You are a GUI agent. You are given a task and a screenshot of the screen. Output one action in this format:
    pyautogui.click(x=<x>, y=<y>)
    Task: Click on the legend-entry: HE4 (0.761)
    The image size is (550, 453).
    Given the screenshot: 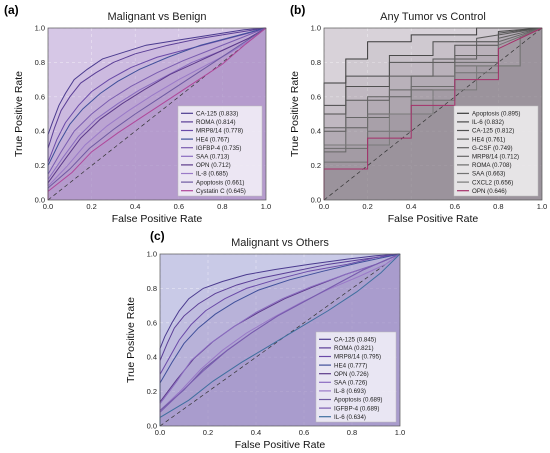 What is the action you would take?
    pyautogui.click(x=488, y=139)
    